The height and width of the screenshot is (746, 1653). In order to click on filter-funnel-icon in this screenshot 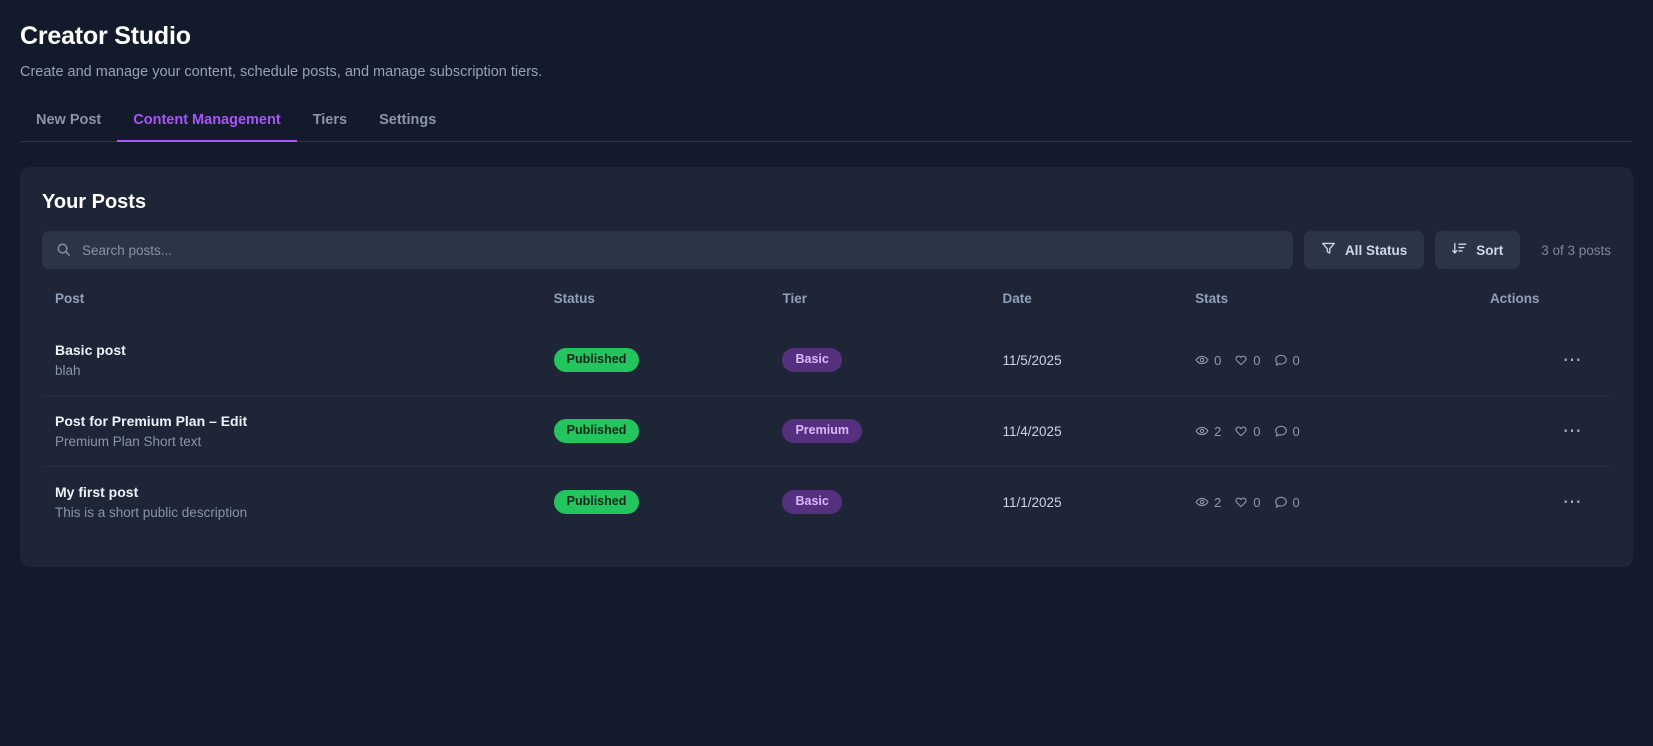, I will do `click(1328, 250)`.